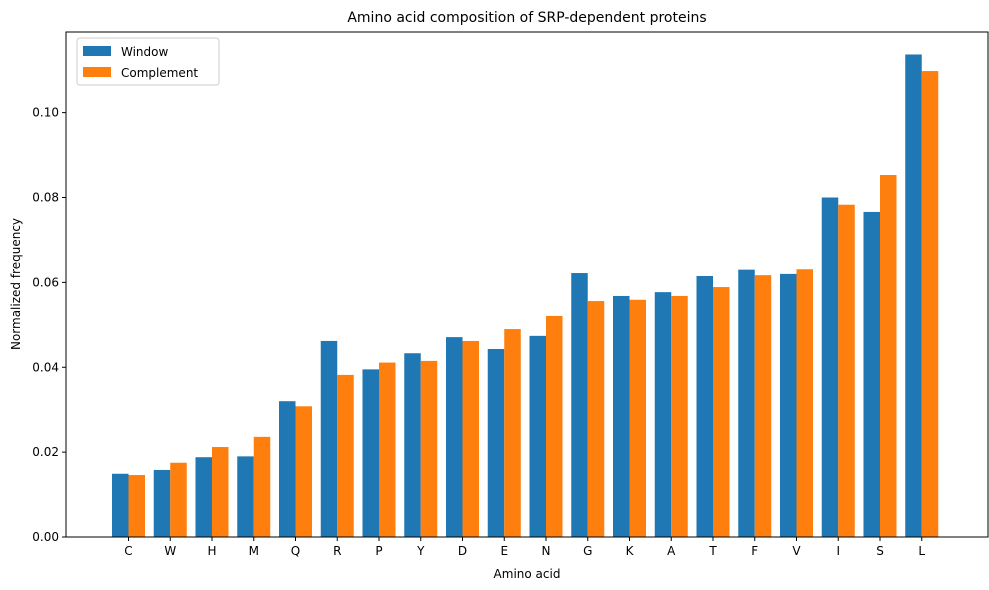 This screenshot has width=989, height=590. I want to click on x-tick-label: E, so click(504, 551).